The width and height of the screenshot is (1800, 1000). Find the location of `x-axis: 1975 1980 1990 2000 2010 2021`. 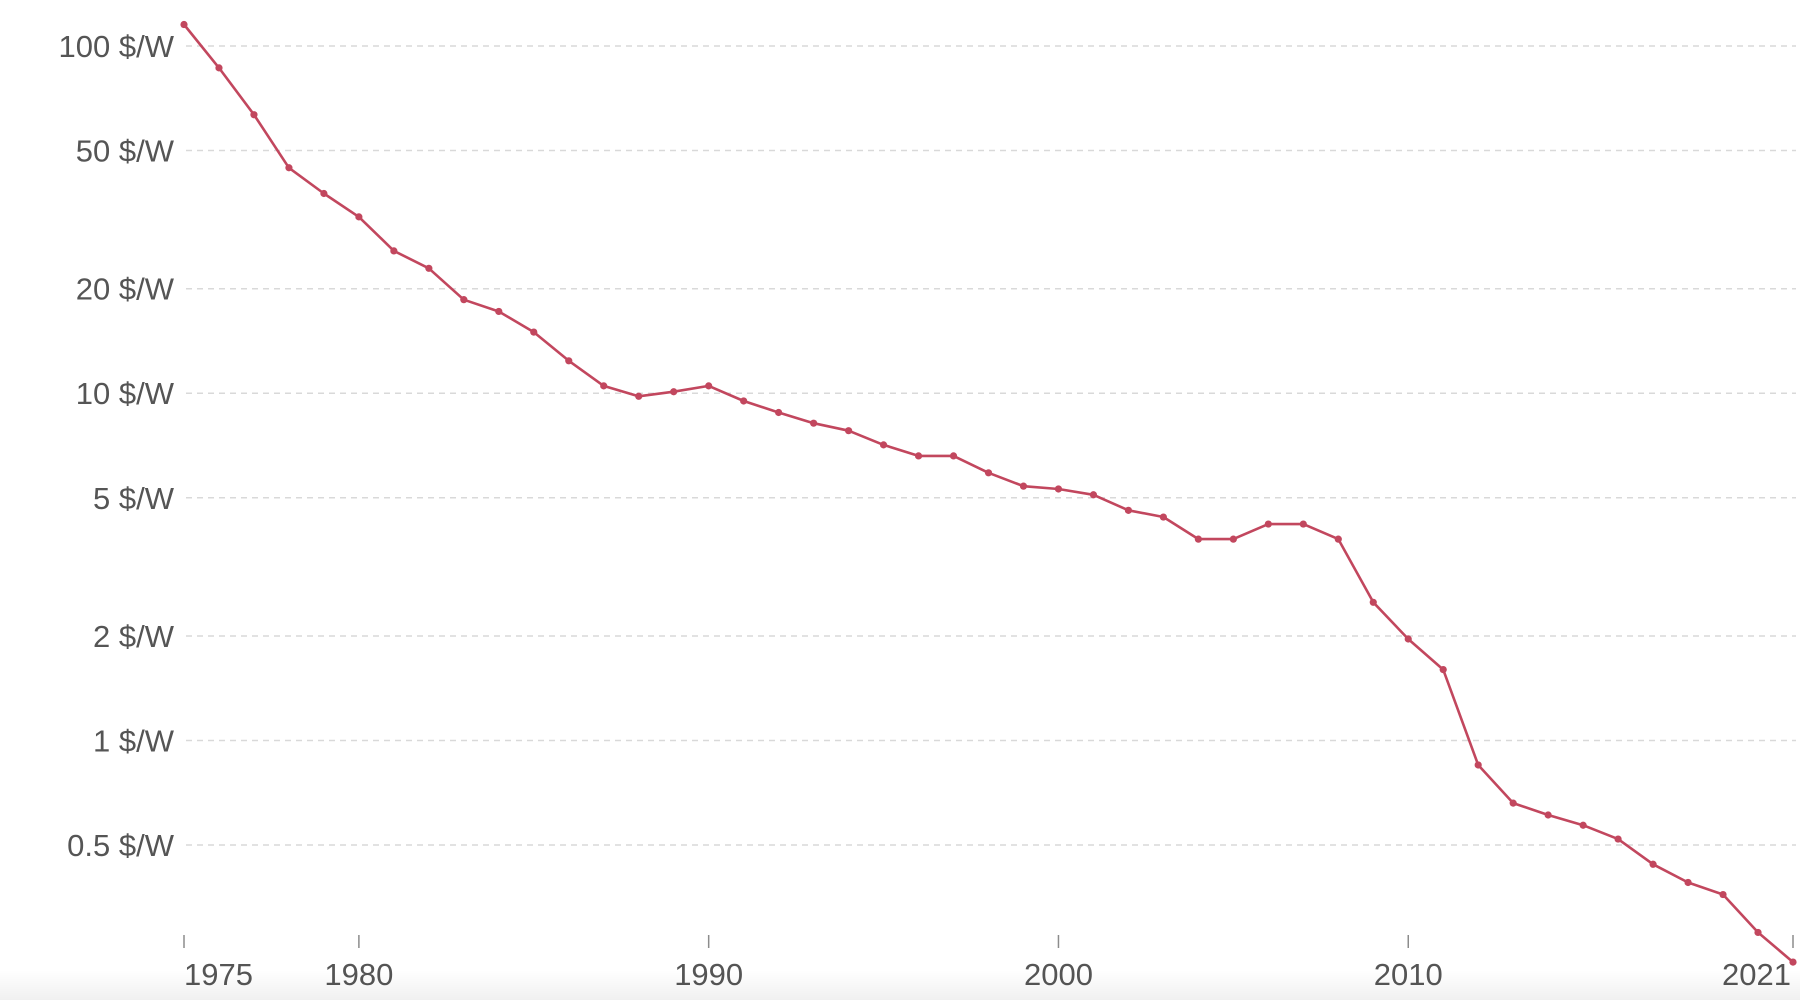

x-axis: 1975 1980 1990 2000 2010 2021 is located at coordinates (988, 963).